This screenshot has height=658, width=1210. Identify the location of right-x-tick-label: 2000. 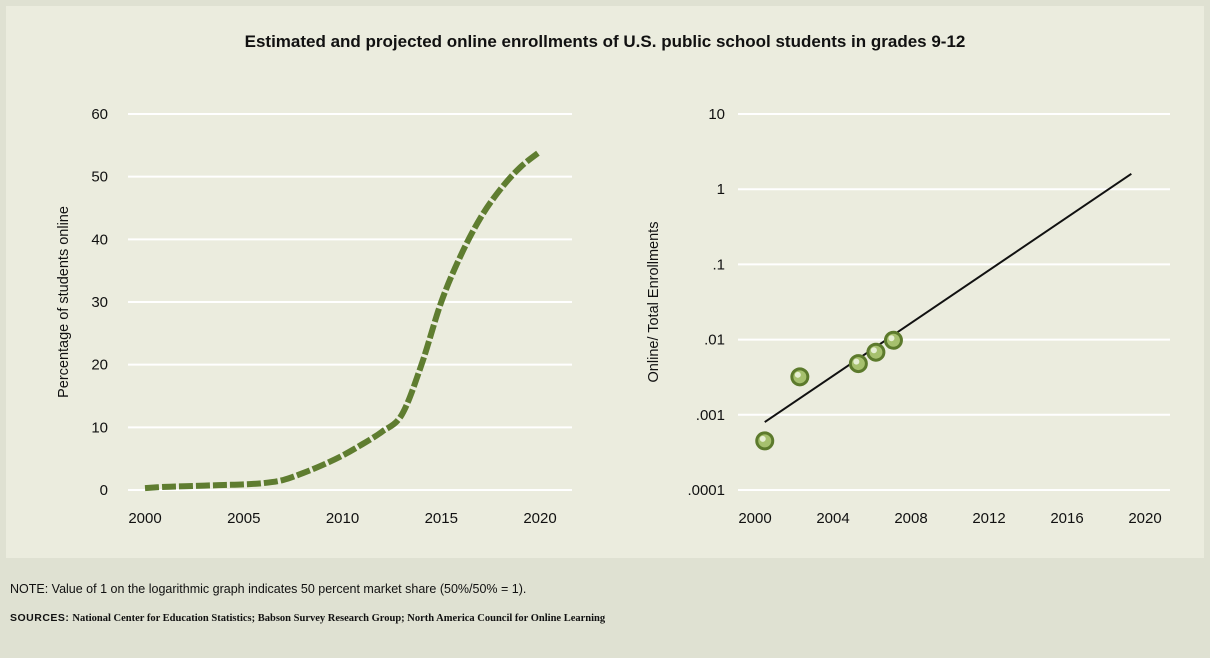
(754, 518).